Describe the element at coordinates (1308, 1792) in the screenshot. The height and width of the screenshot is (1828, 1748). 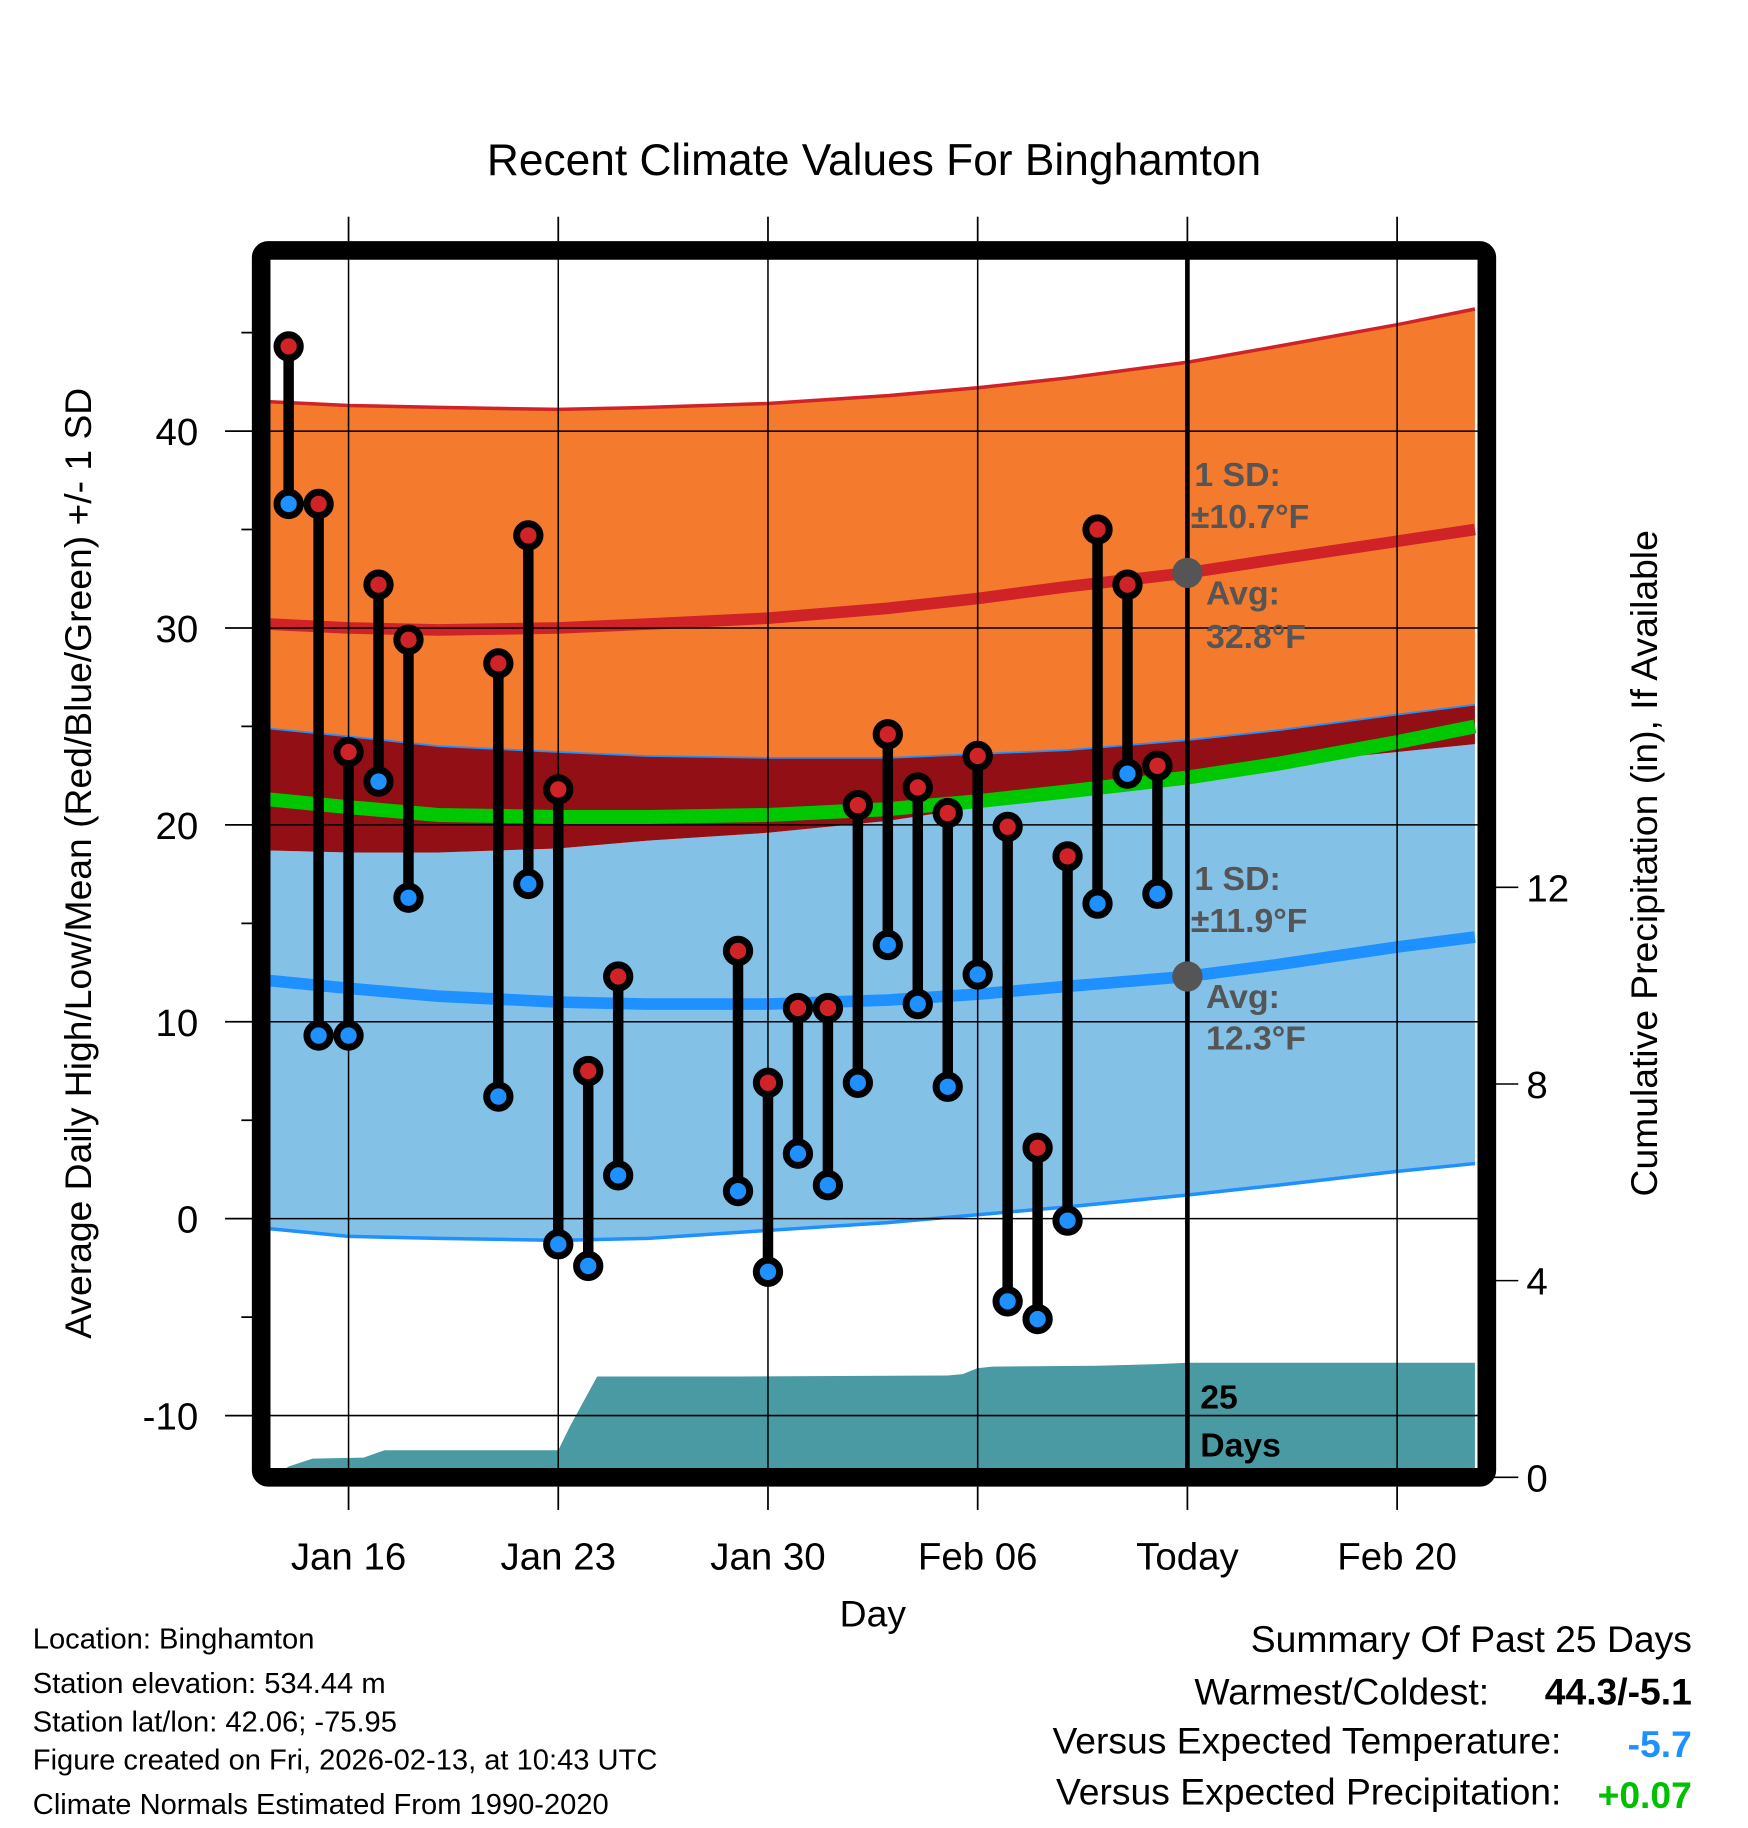
I see `precip-vs-expected-label: Versus Expected Precipitation:` at that location.